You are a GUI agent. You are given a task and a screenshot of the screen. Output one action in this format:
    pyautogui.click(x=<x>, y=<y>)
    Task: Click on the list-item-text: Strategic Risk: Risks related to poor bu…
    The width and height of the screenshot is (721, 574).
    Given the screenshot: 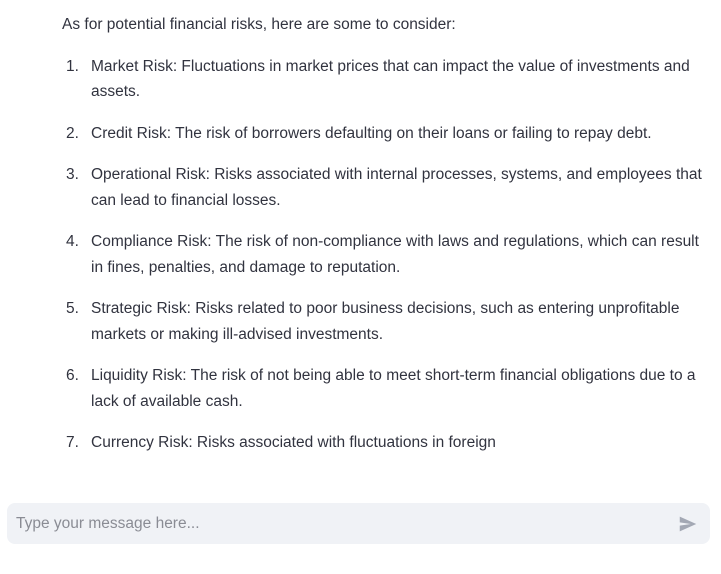 What is the action you would take?
    pyautogui.click(x=385, y=321)
    